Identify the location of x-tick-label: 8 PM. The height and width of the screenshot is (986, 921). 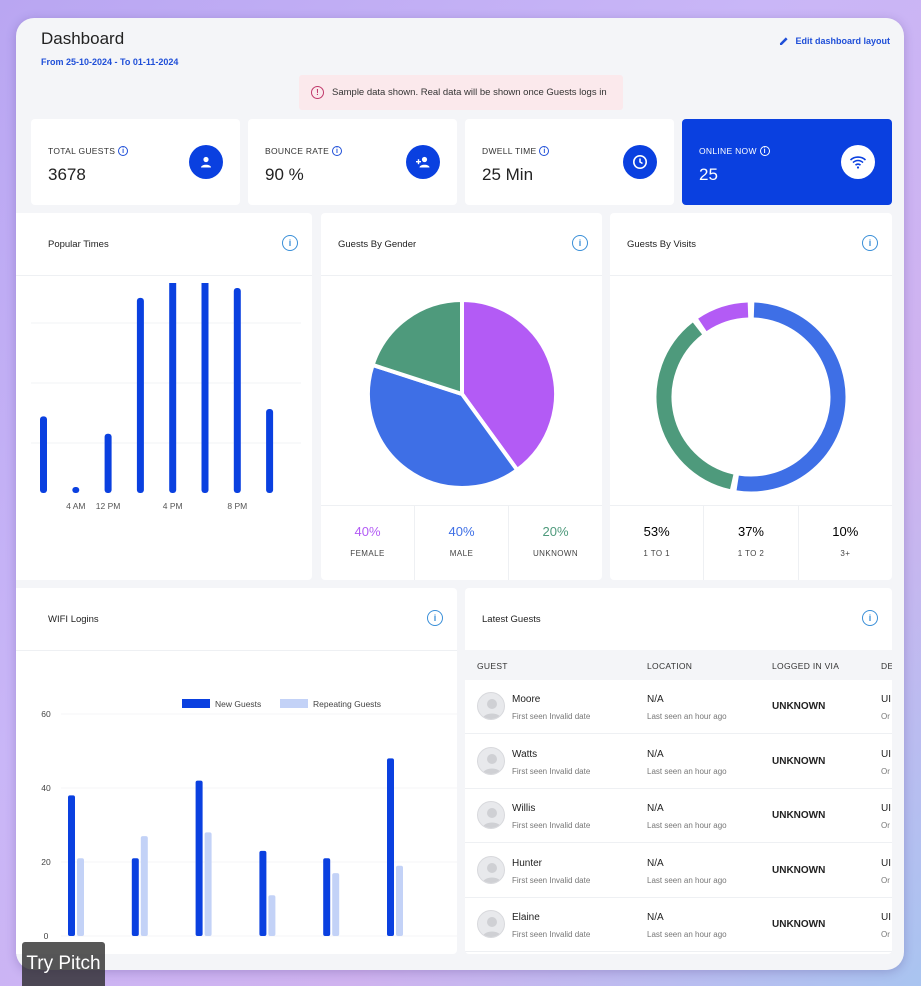
(237, 506).